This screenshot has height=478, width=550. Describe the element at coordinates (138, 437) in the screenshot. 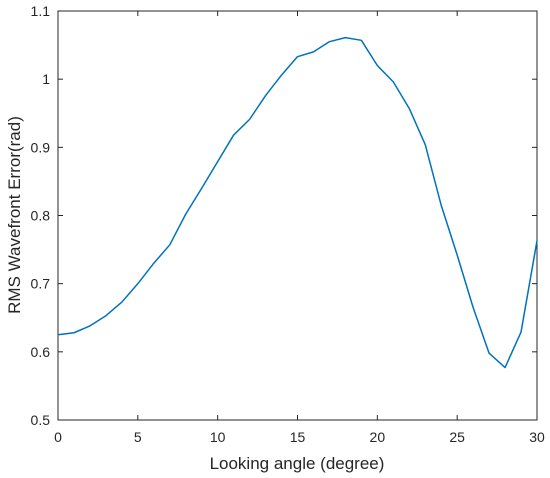

I see `x-tick-label: 5` at that location.